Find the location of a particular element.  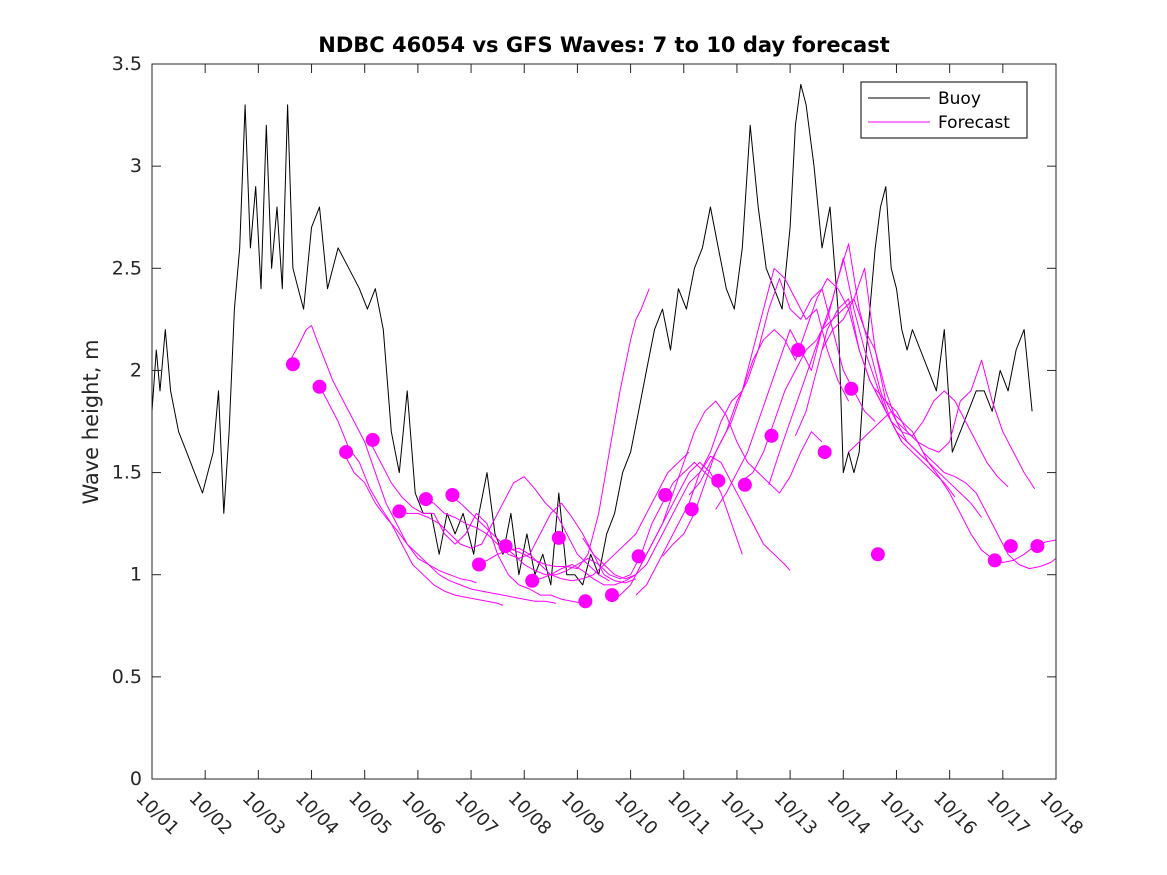

legend: Buoy Forecast is located at coordinates (944, 110).